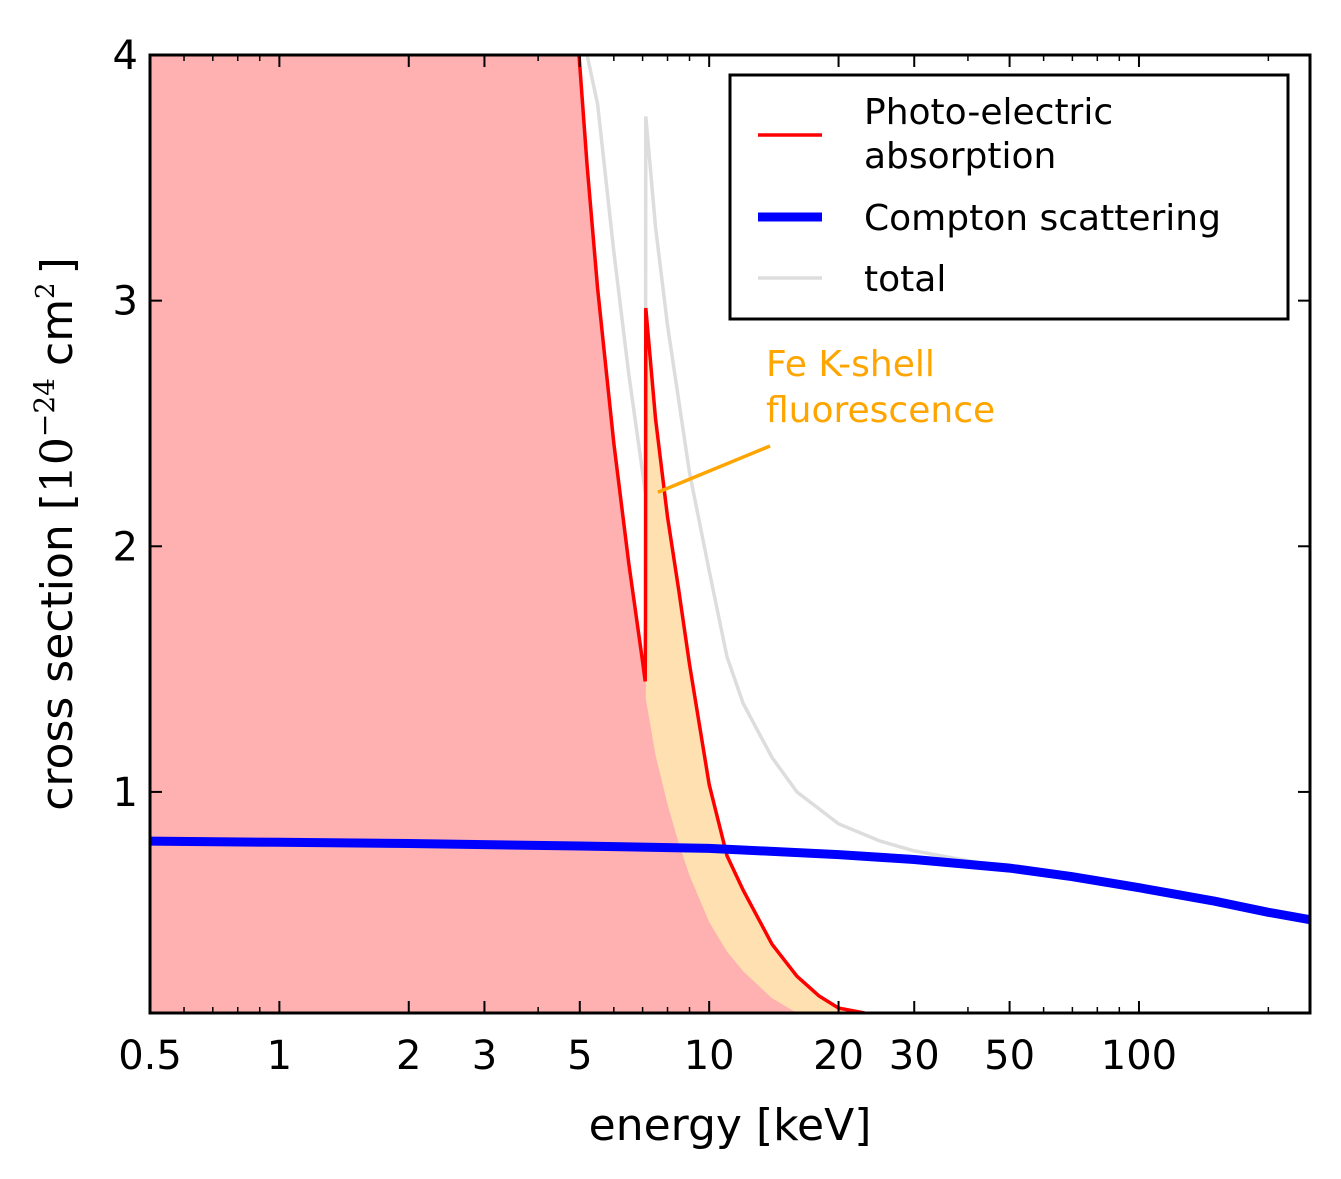  I want to click on y-tick-label: 4, so click(125, 56).